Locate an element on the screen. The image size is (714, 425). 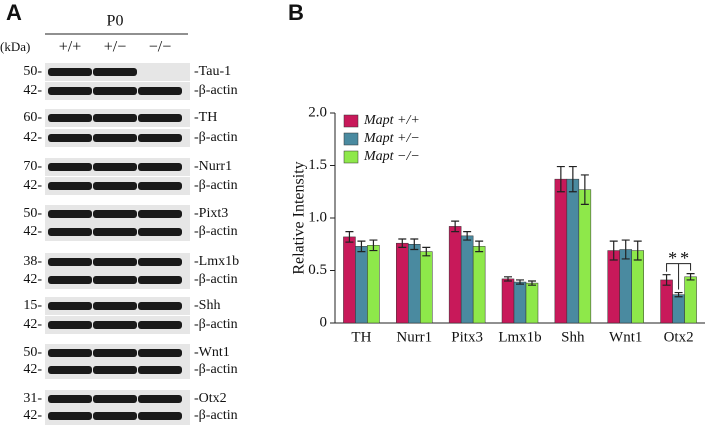
x-tick-label: Otx2 is located at coordinates (679, 337).